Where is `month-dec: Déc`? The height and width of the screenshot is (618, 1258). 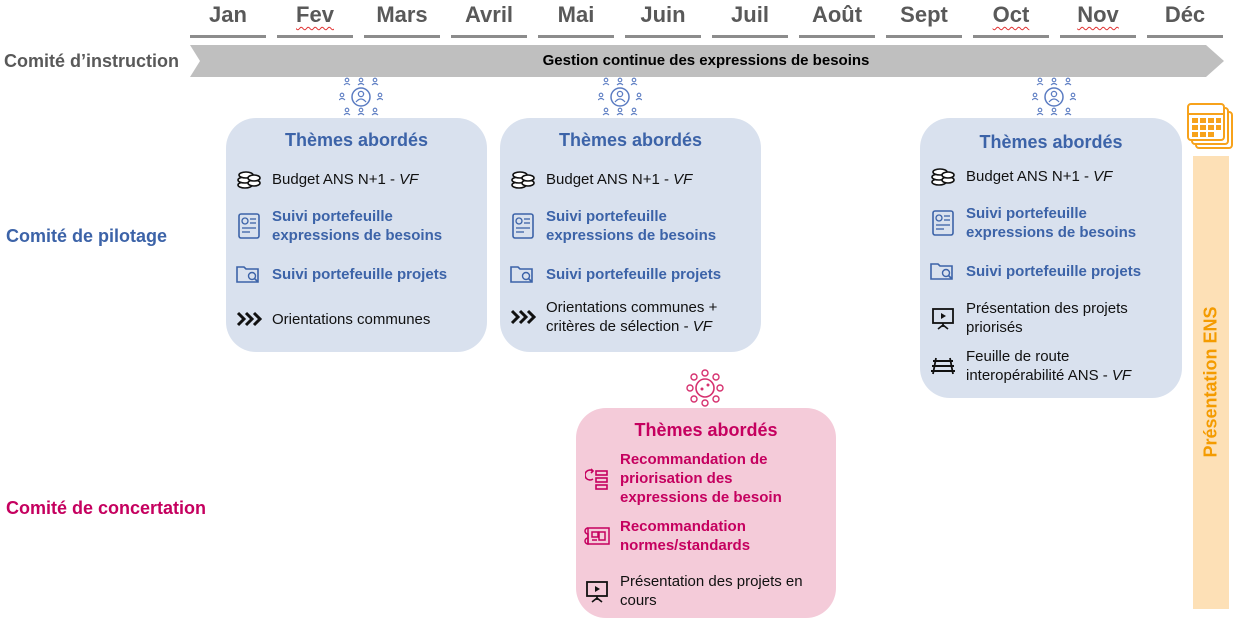 month-dec: Déc is located at coordinates (1185, 14).